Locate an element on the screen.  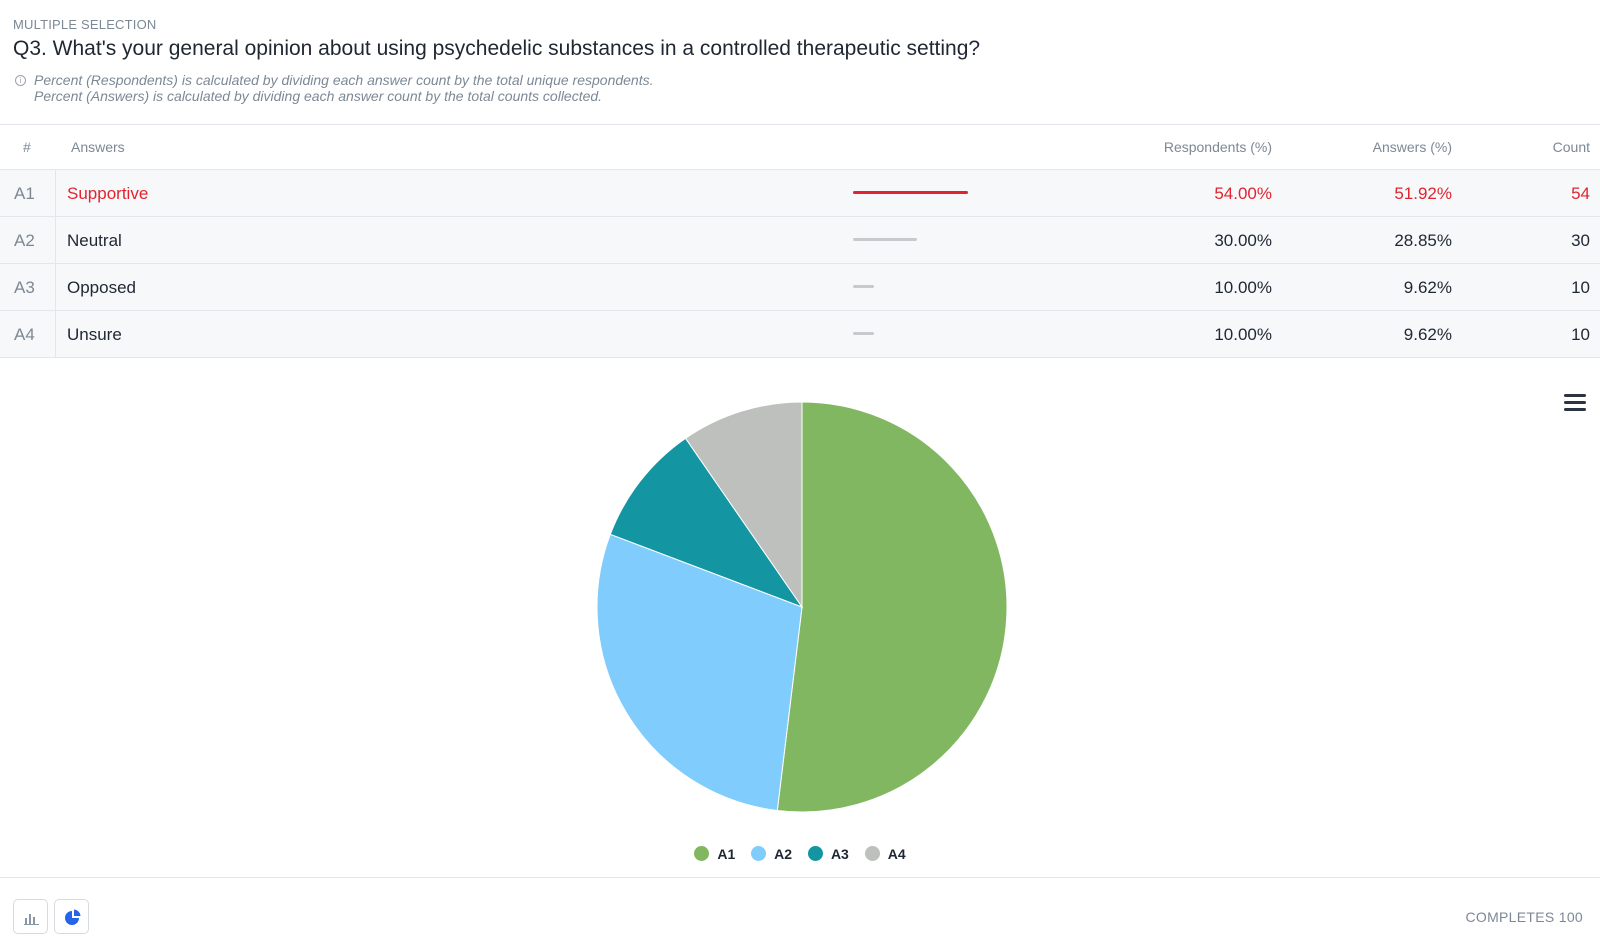
row-answers-pct: 28.85% is located at coordinates (1423, 240).